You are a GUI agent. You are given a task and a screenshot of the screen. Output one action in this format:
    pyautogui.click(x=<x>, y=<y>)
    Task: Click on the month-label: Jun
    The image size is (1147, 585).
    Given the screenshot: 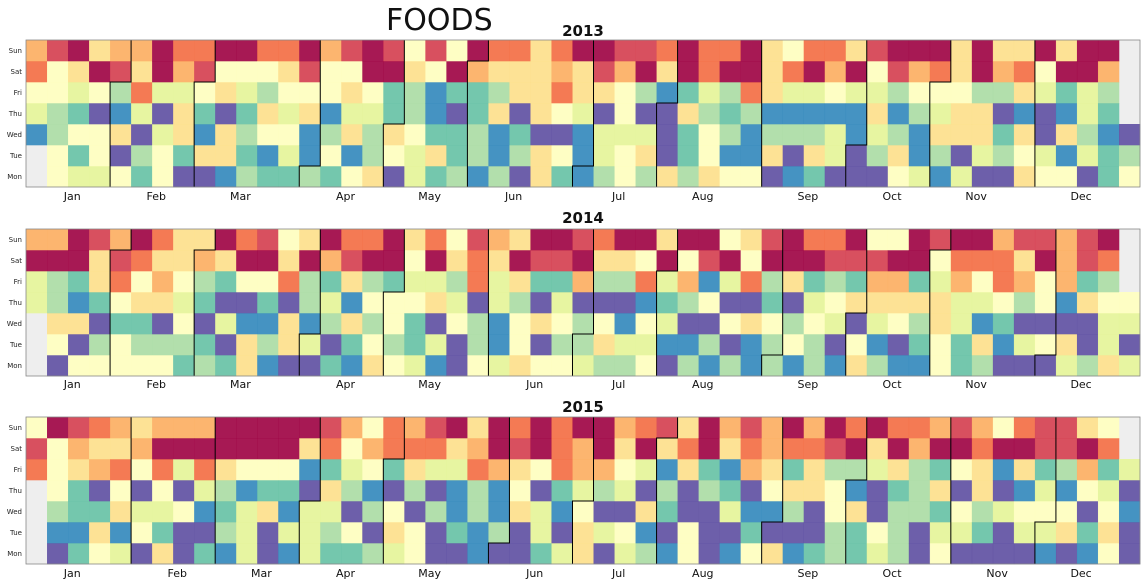 What is the action you would take?
    pyautogui.click(x=534, y=384)
    